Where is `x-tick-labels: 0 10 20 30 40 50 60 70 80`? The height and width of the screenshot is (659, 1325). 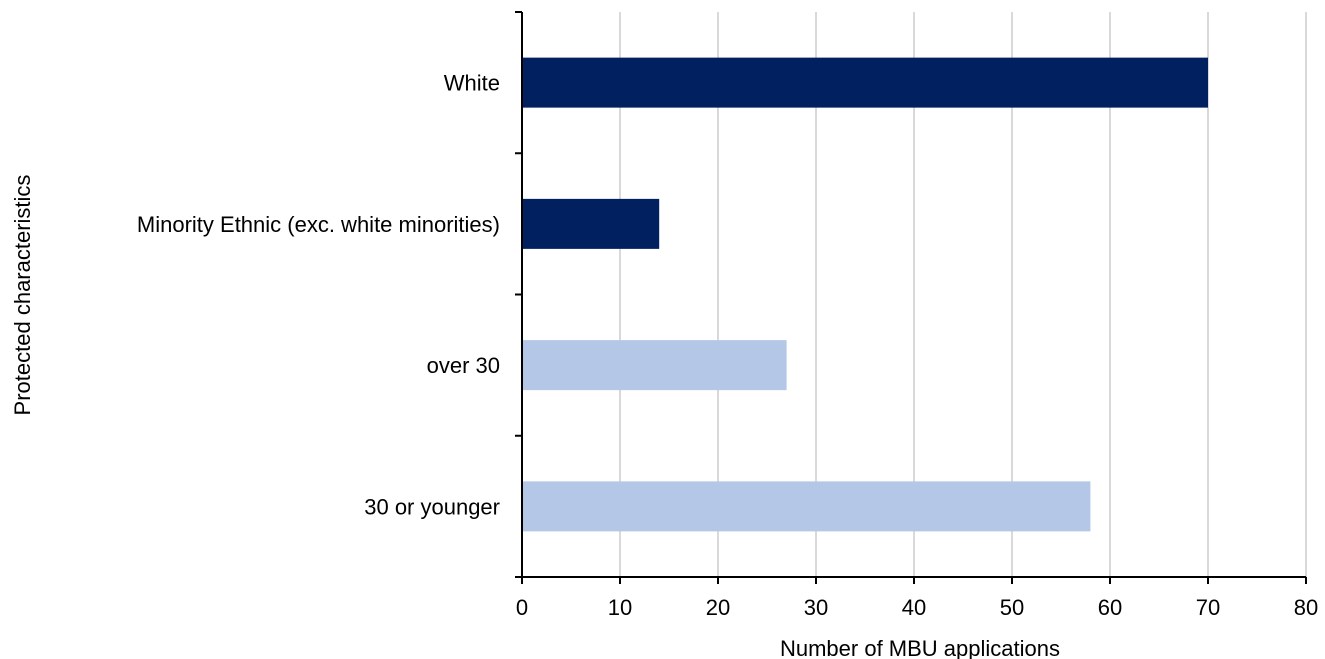 x-tick-labels: 0 10 20 30 40 50 60 70 80 is located at coordinates (917, 607).